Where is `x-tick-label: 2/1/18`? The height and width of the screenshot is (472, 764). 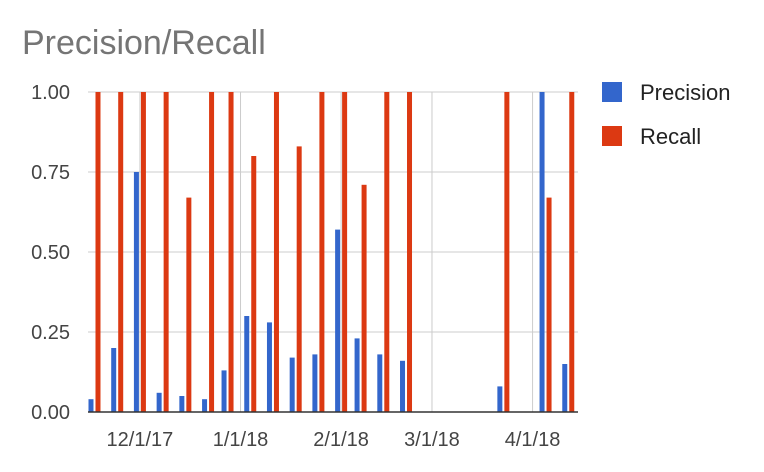 x-tick-label: 2/1/18 is located at coordinates (341, 440).